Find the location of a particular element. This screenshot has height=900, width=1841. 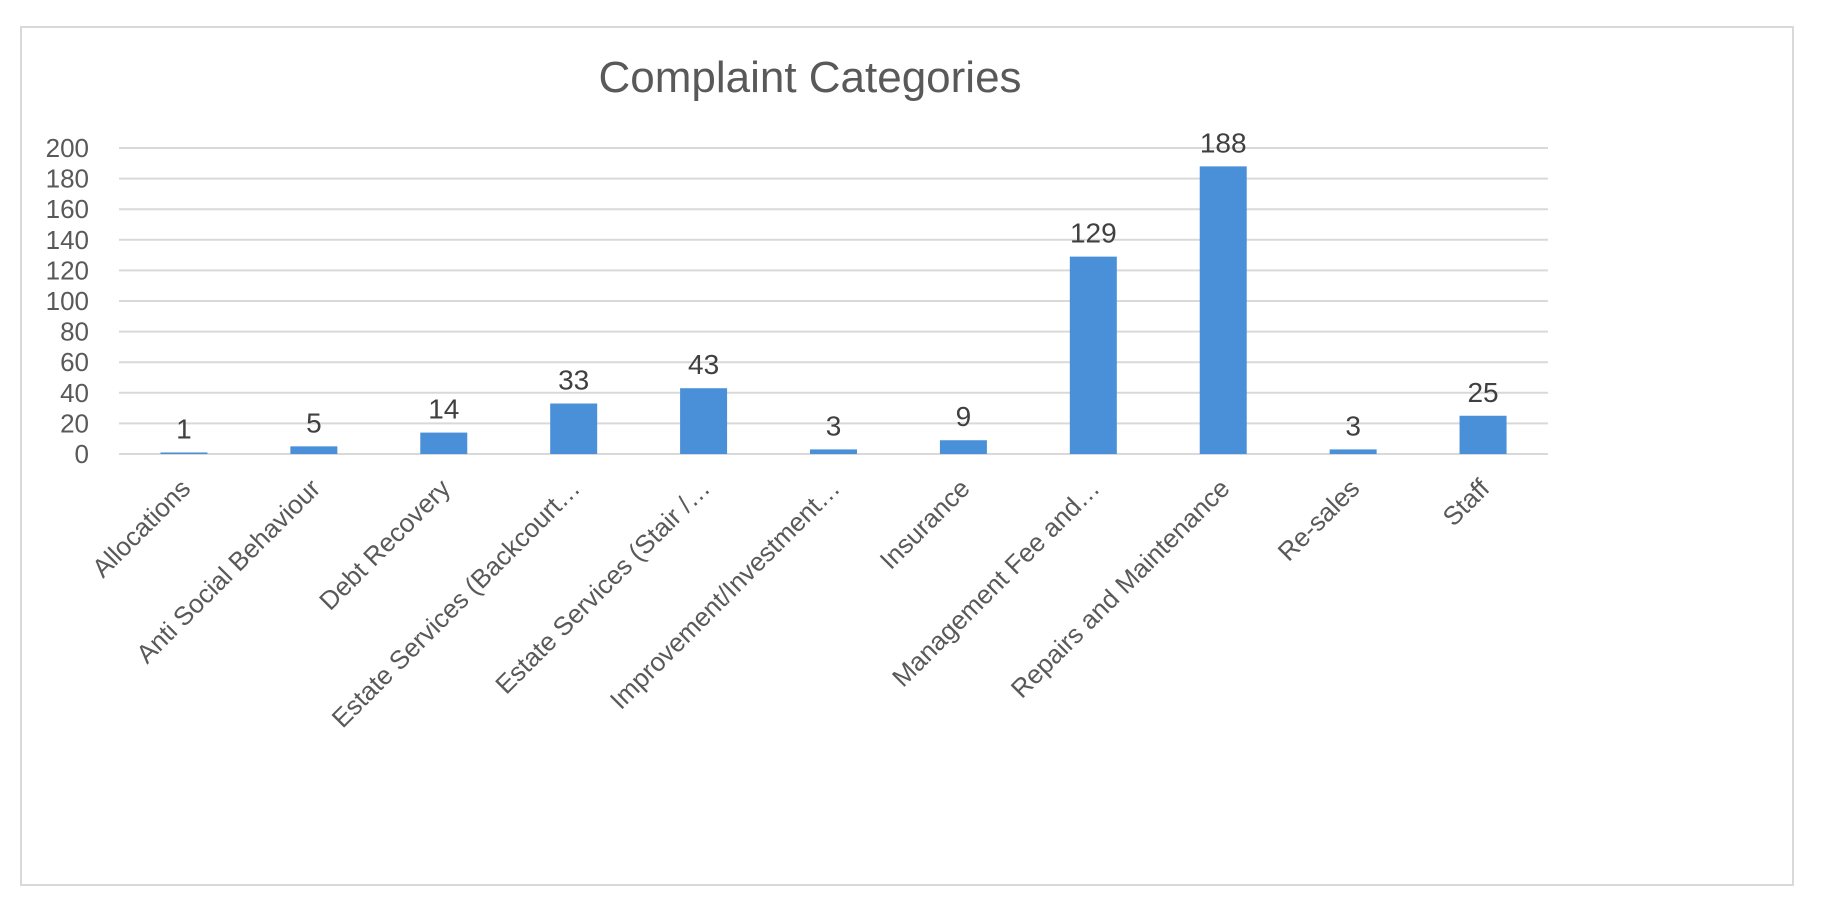

data-label: 5 is located at coordinates (314, 422).